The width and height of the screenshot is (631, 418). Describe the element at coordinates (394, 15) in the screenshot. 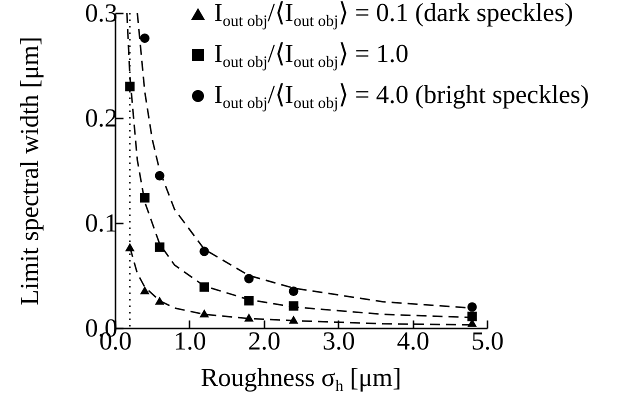

I see `legend-label: I$_{out obj}$/⟨I$_{out obj}$⟩ = 0.1 (dark speckles)` at that location.